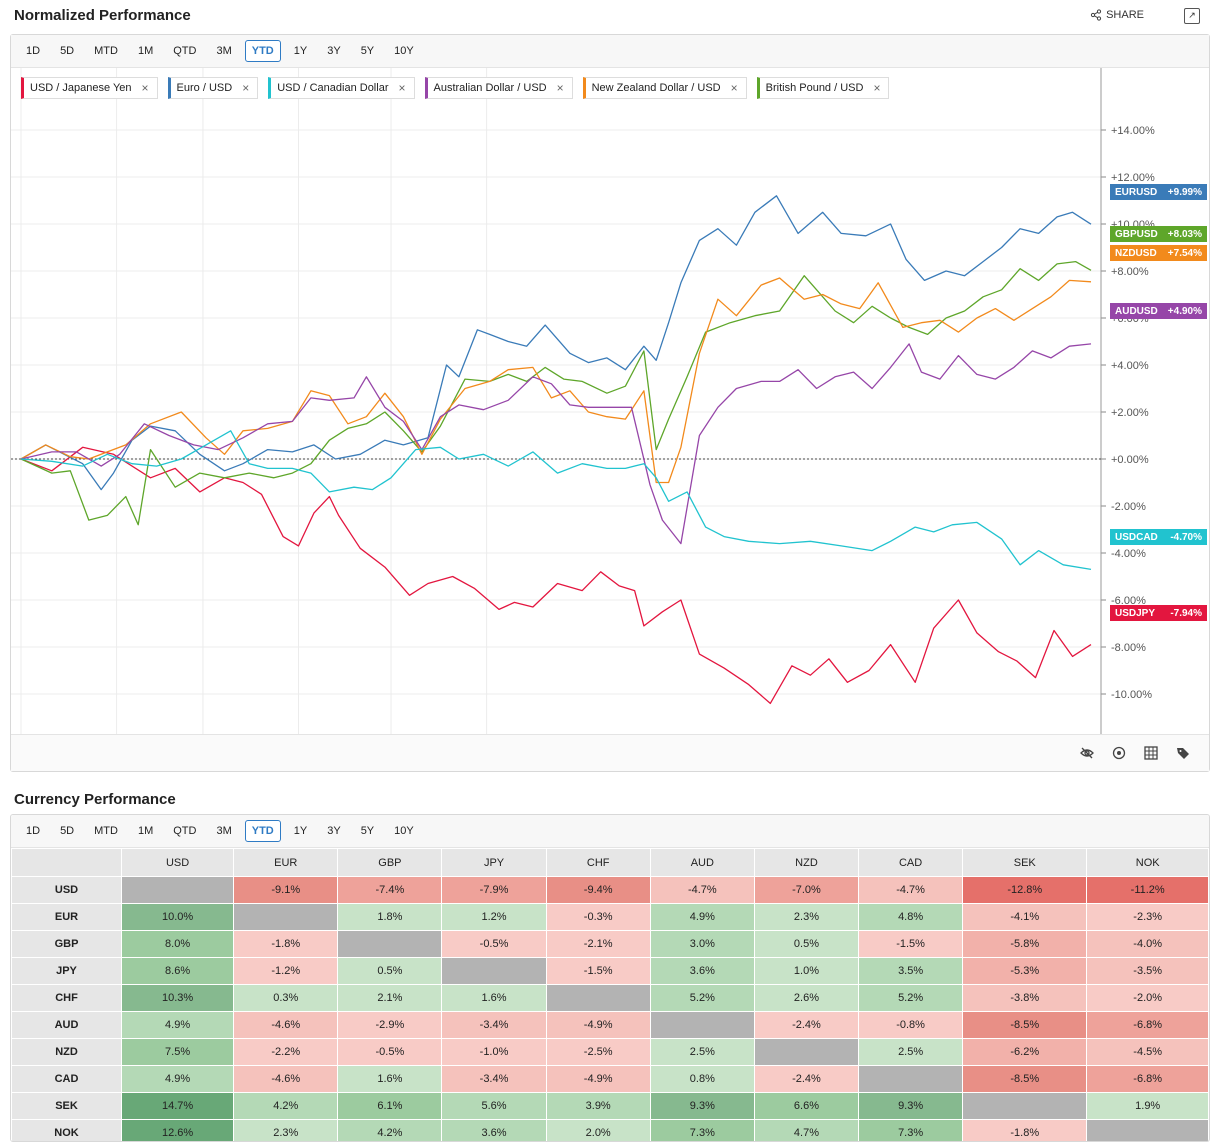  What do you see at coordinates (806, 1079) in the screenshot?
I see `performance-cell: -2.4%` at bounding box center [806, 1079].